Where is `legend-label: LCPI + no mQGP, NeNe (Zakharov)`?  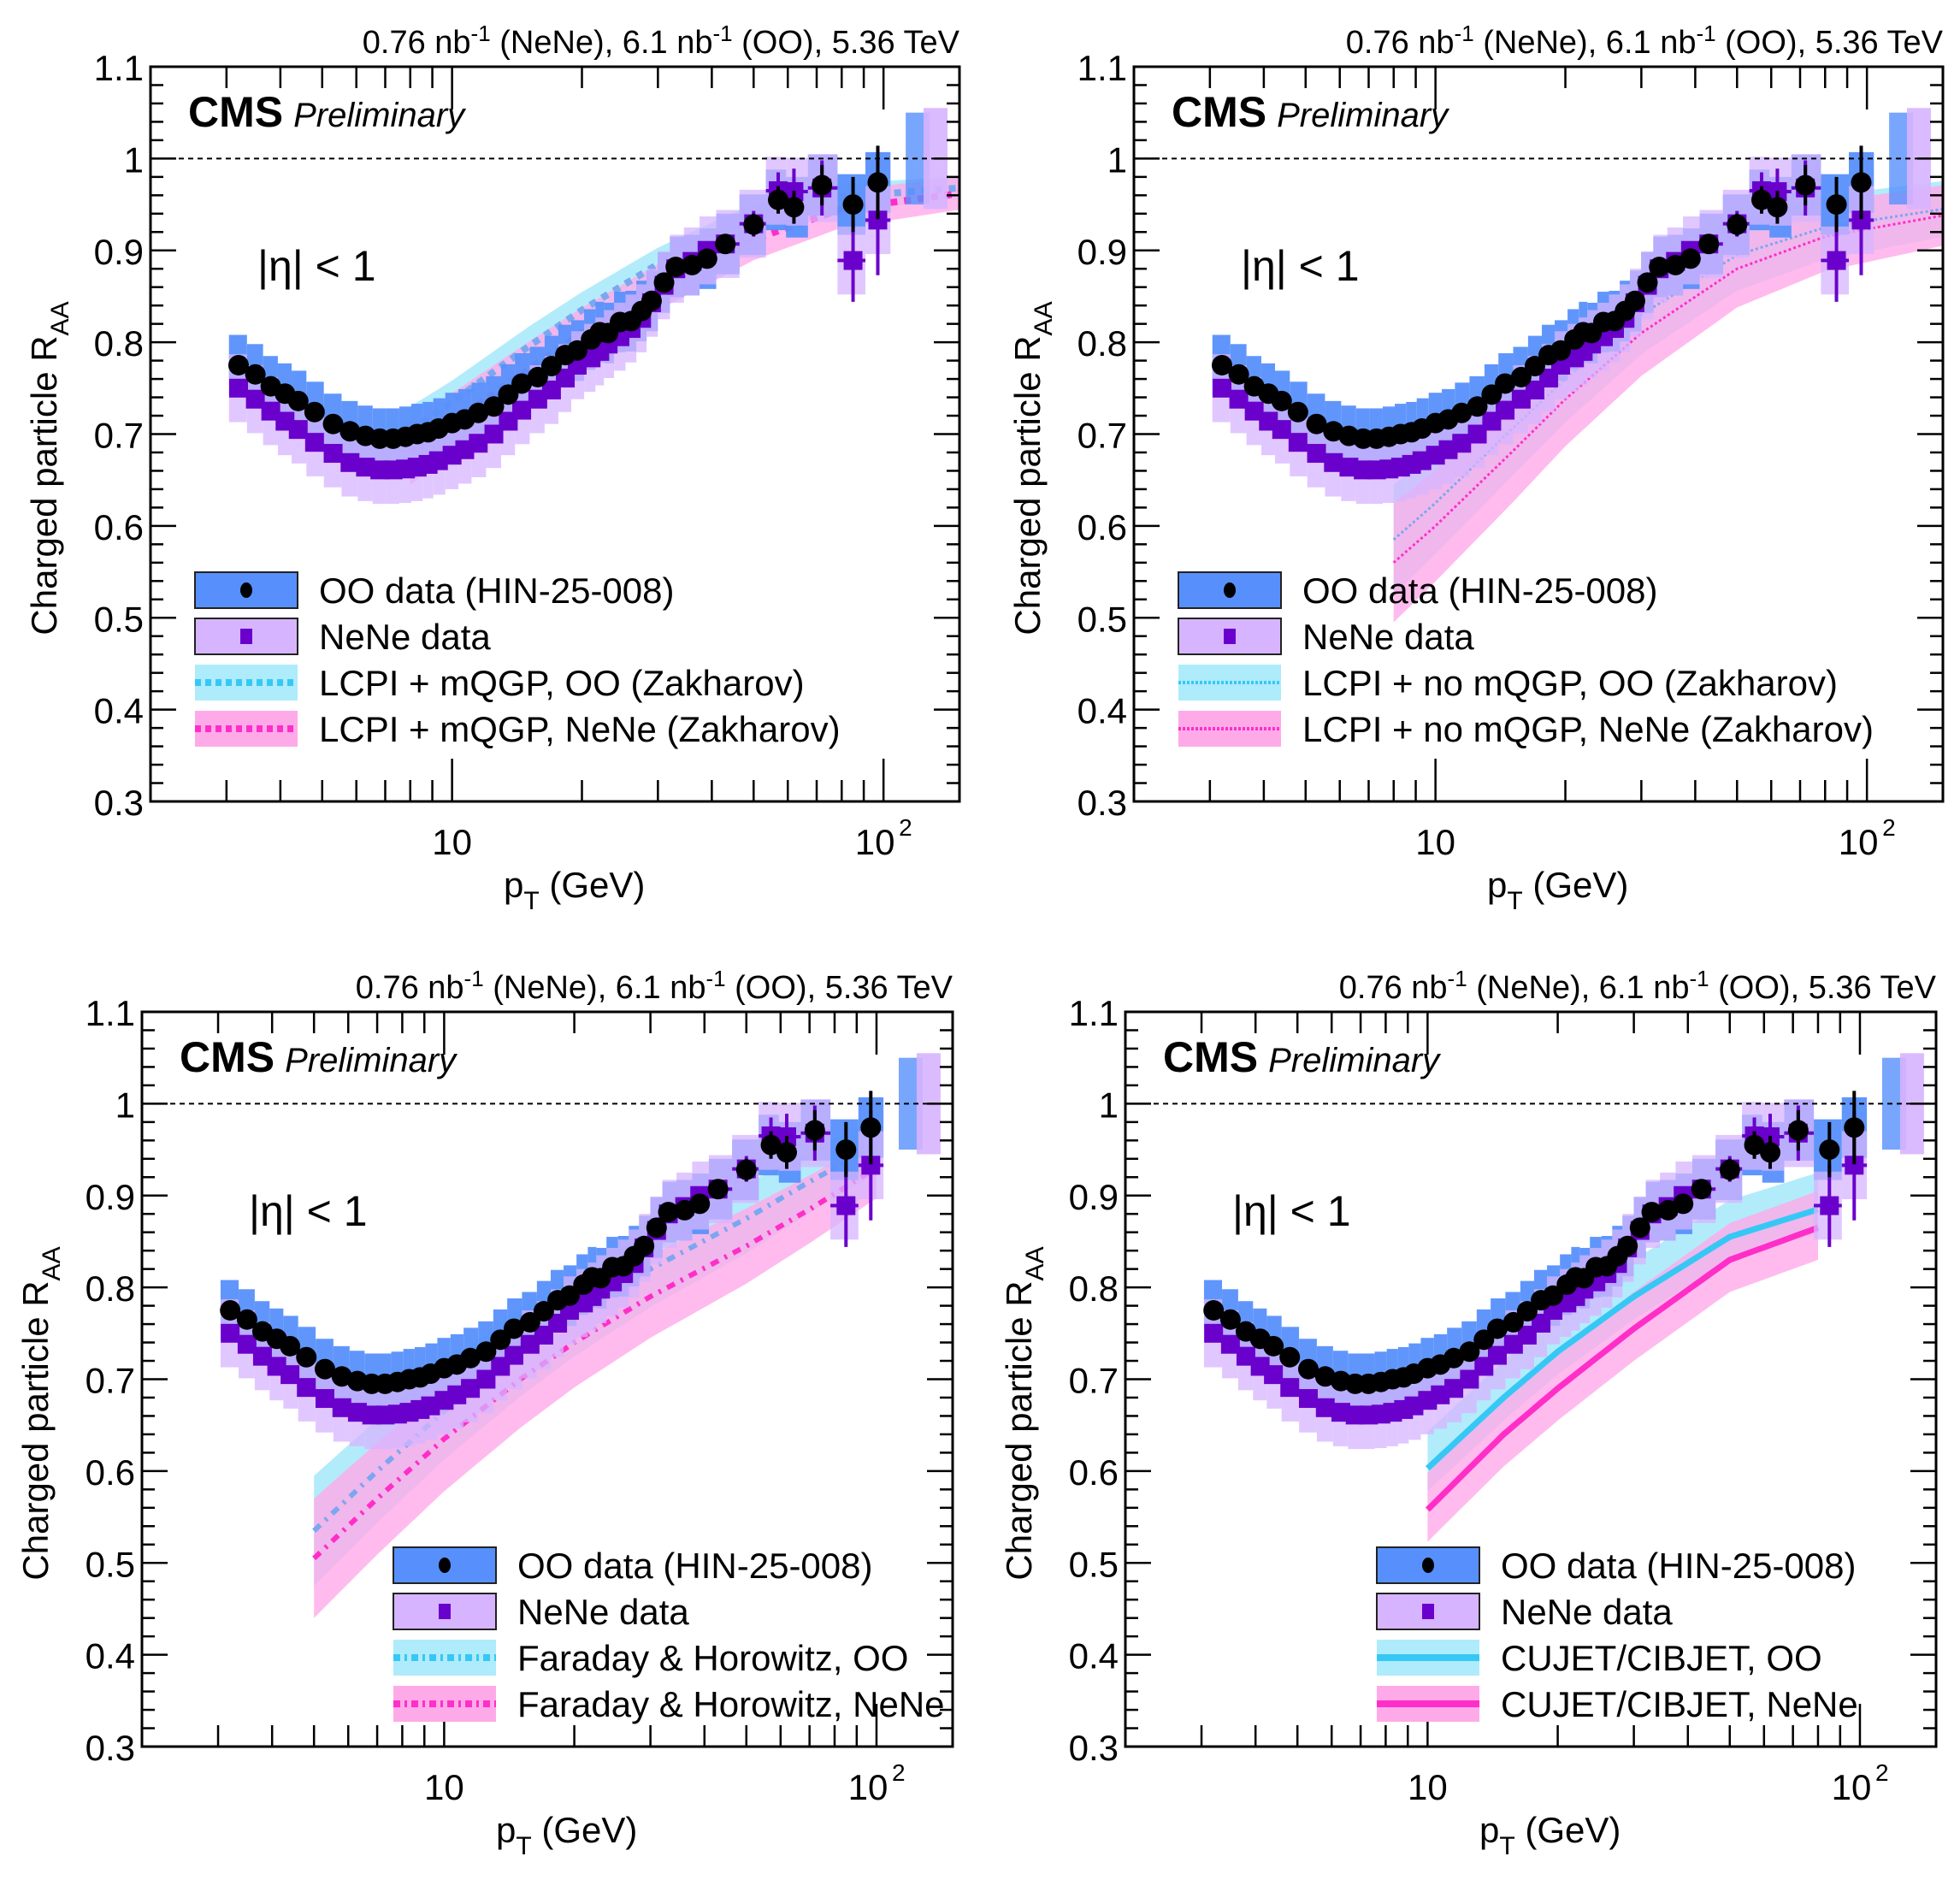
legend-label: LCPI + no mQGP, NeNe (Zakharov) is located at coordinates (1588, 729).